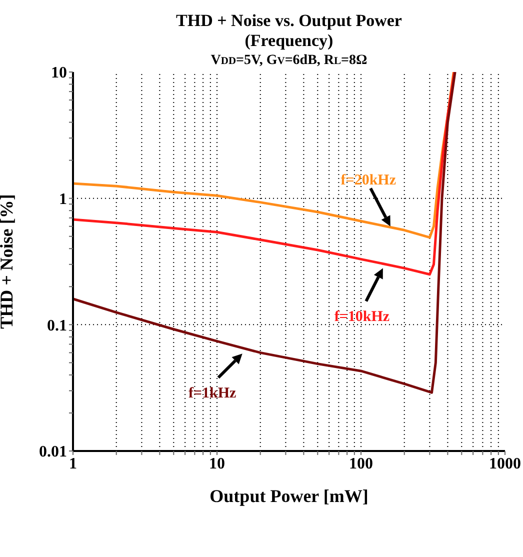  What do you see at coordinates (362, 317) in the screenshot?
I see `annotation: f=10kHz` at bounding box center [362, 317].